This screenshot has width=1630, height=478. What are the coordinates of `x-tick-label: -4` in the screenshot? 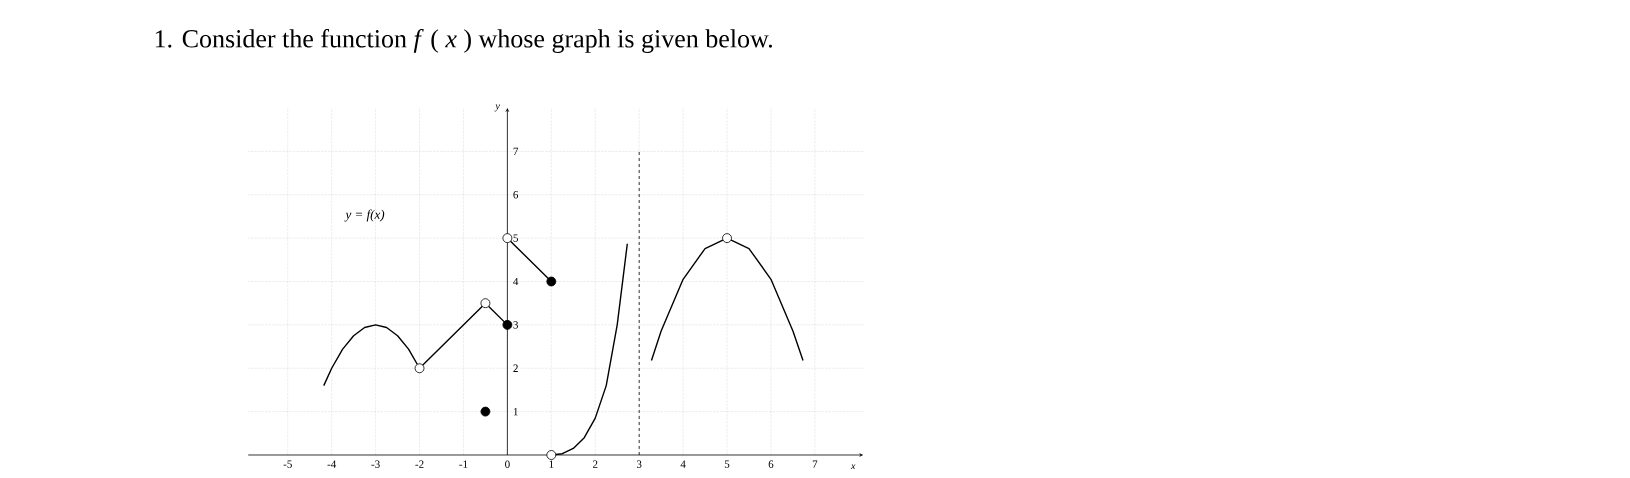 It's located at (332, 464).